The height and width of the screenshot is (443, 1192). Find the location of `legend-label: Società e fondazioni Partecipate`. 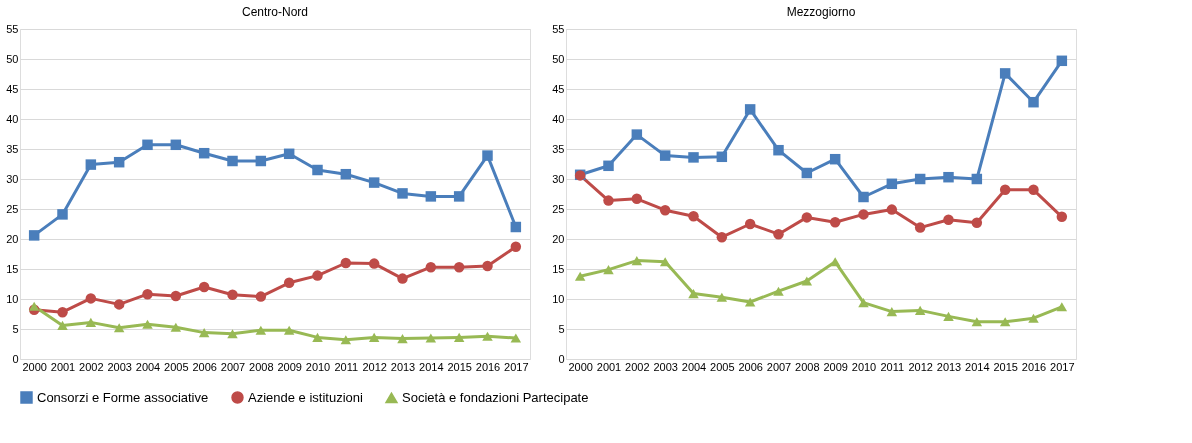

legend-label: Società e fondazioni Partecipate is located at coordinates (495, 397).